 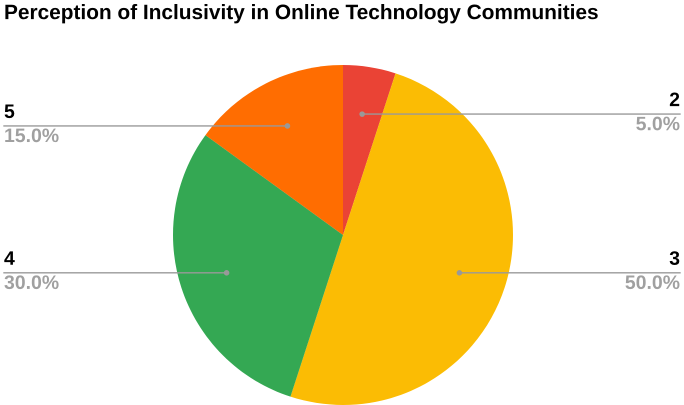 What do you see at coordinates (32, 135) in the screenshot?
I see `data-label: 15.0%` at bounding box center [32, 135].